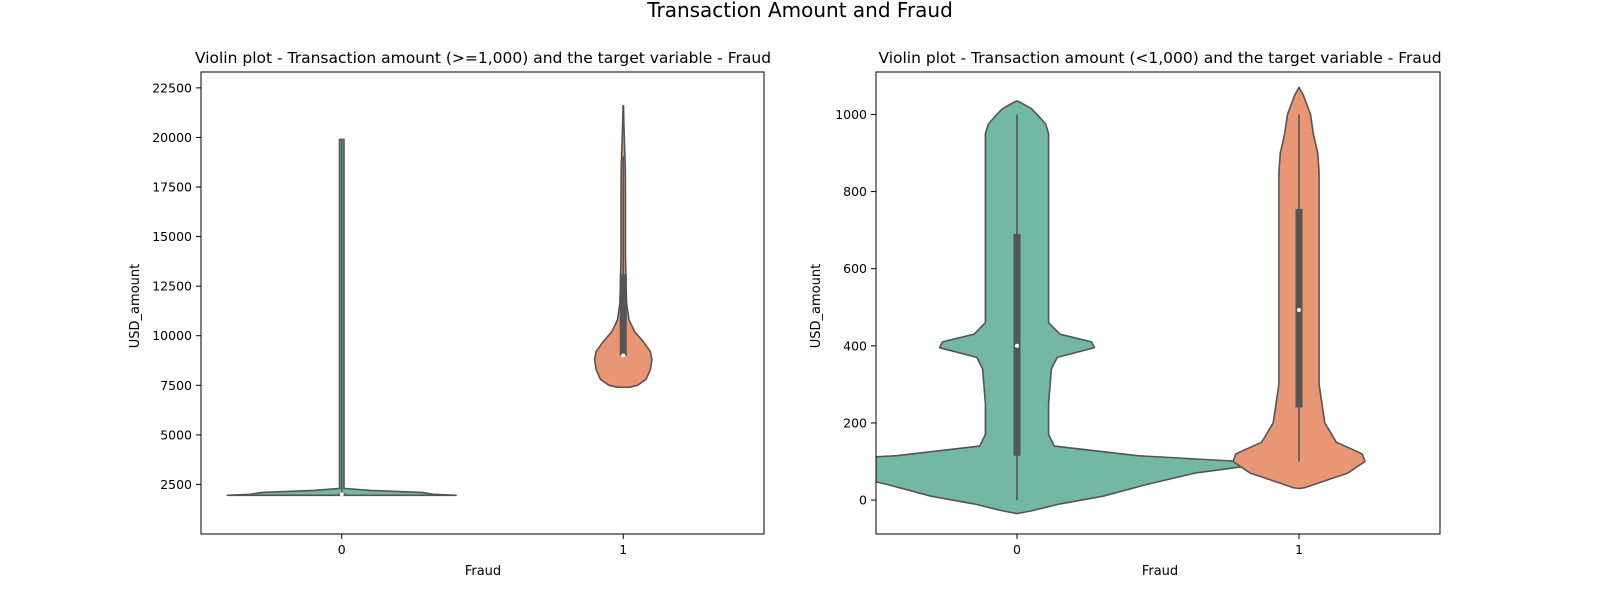 This screenshot has width=1600, height=600. I want to click on y-tick-label: 0, so click(863, 500).